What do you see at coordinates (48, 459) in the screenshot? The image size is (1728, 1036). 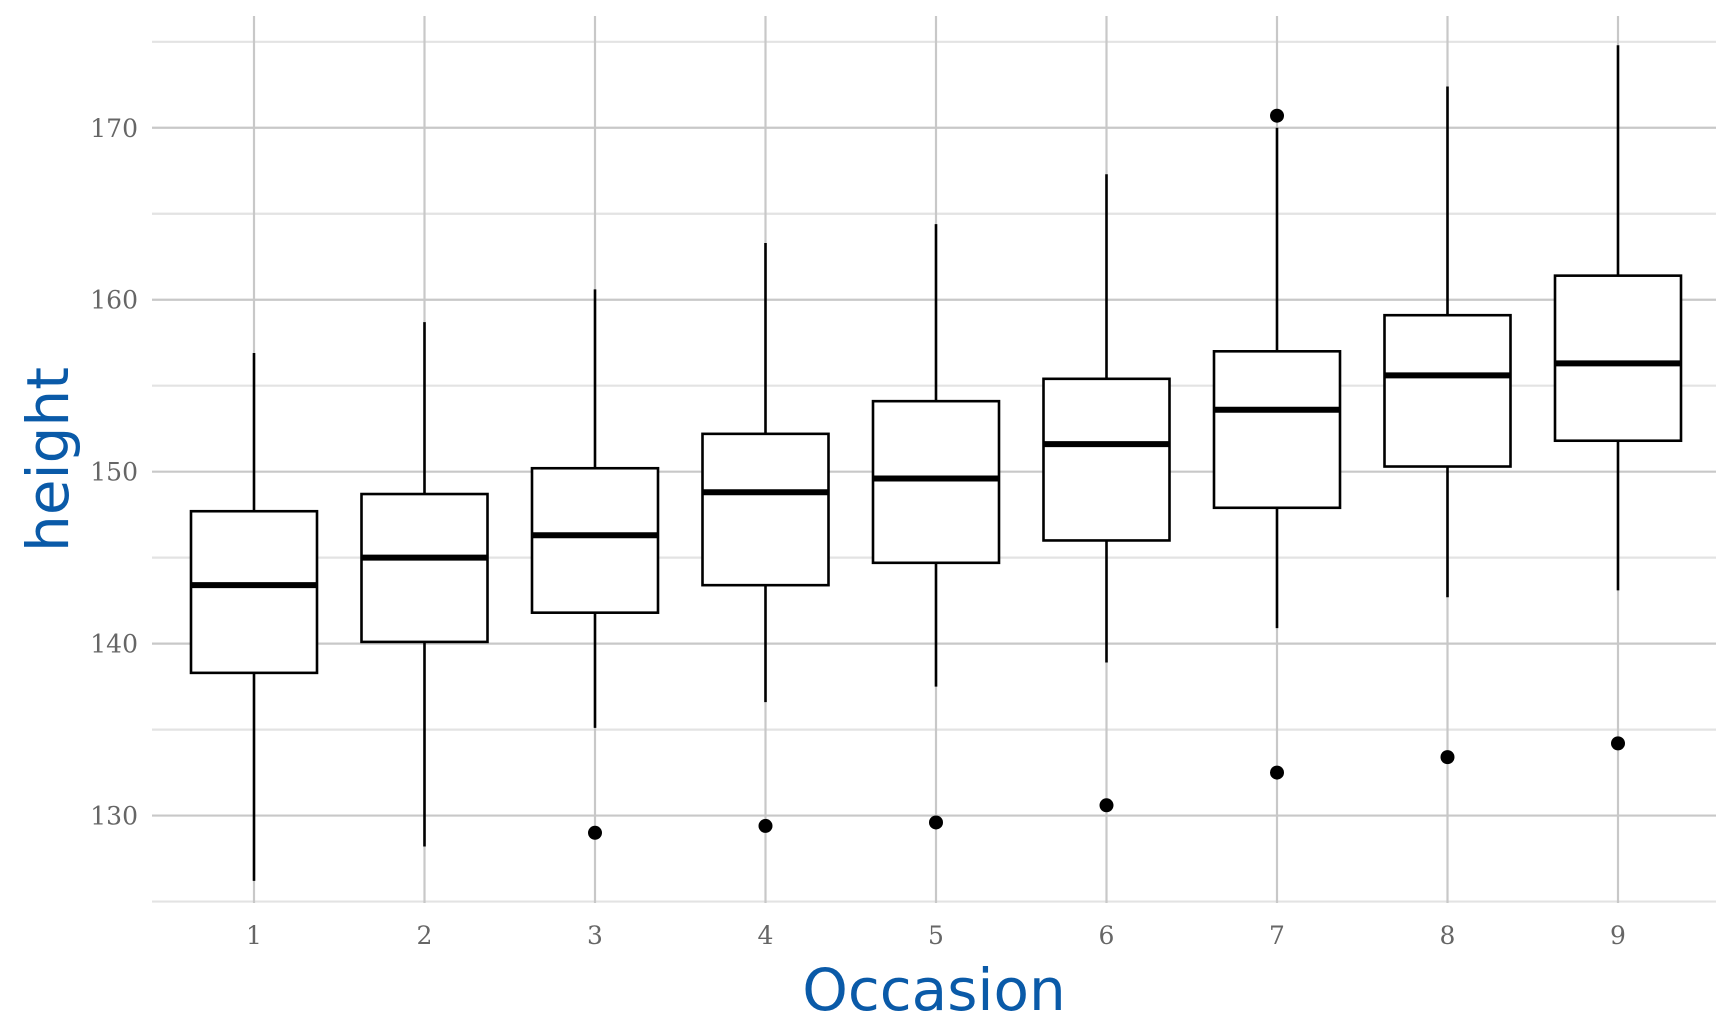 I see `y-axis-title: height` at bounding box center [48, 459].